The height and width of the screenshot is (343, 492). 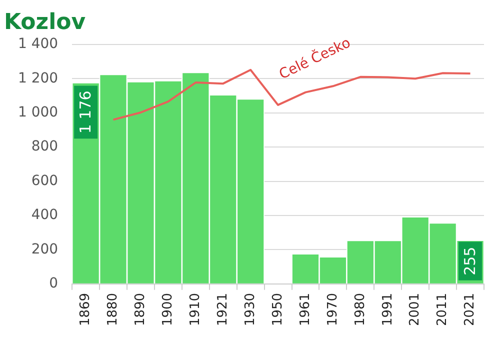 I want to click on x-tick-label: 2011, so click(x=442, y=309).